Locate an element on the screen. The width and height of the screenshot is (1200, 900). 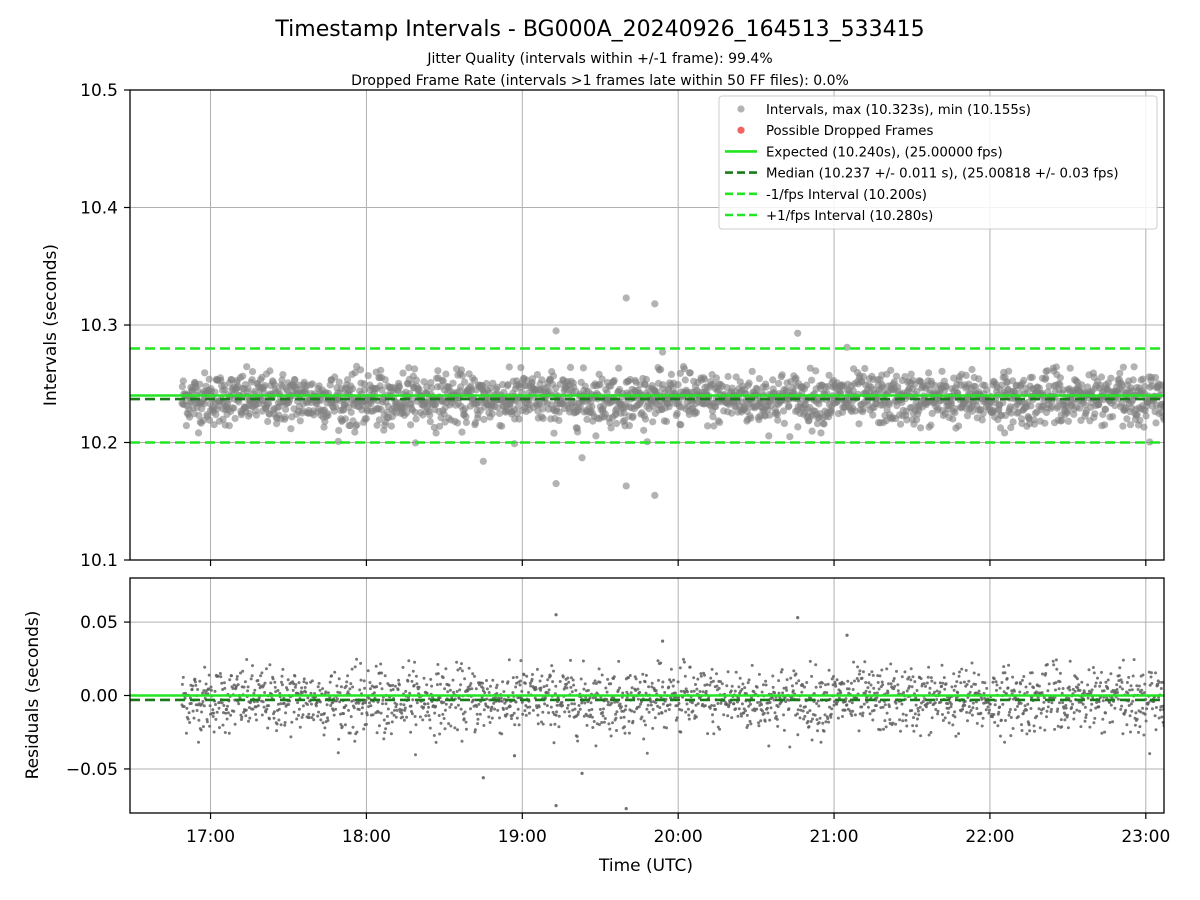
x-tick-label: 17:00 is located at coordinates (210, 837).